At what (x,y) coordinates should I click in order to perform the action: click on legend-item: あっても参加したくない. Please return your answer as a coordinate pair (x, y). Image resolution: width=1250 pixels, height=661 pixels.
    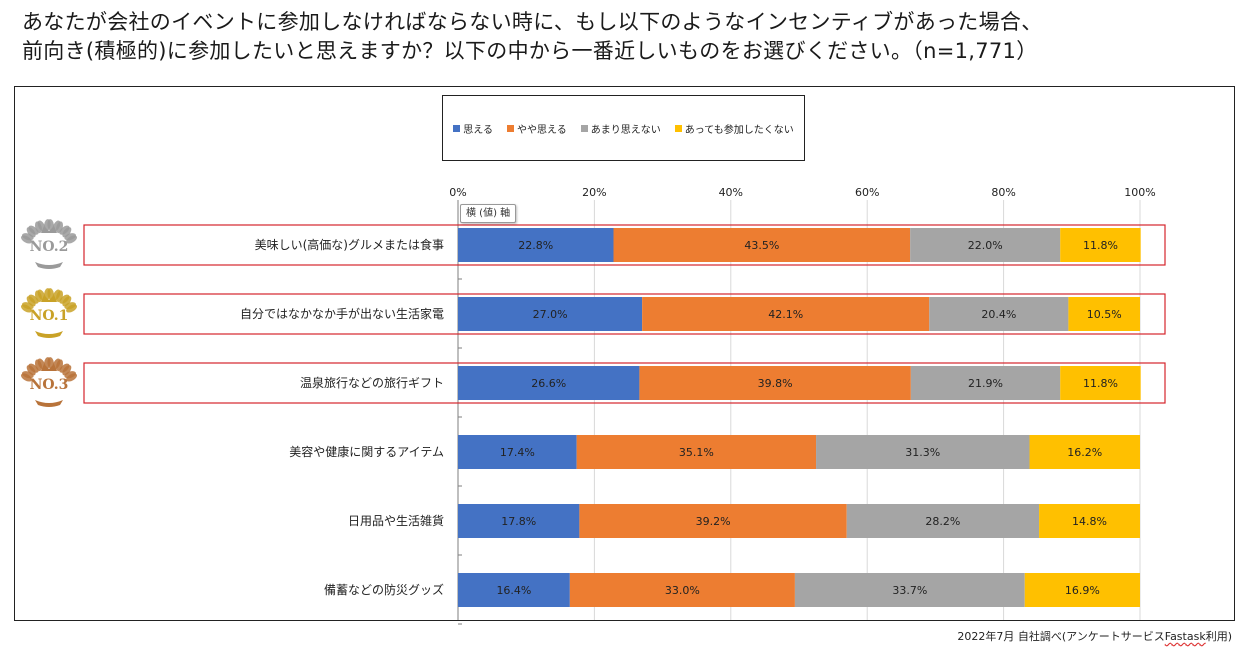
    Looking at the image, I should click on (734, 128).